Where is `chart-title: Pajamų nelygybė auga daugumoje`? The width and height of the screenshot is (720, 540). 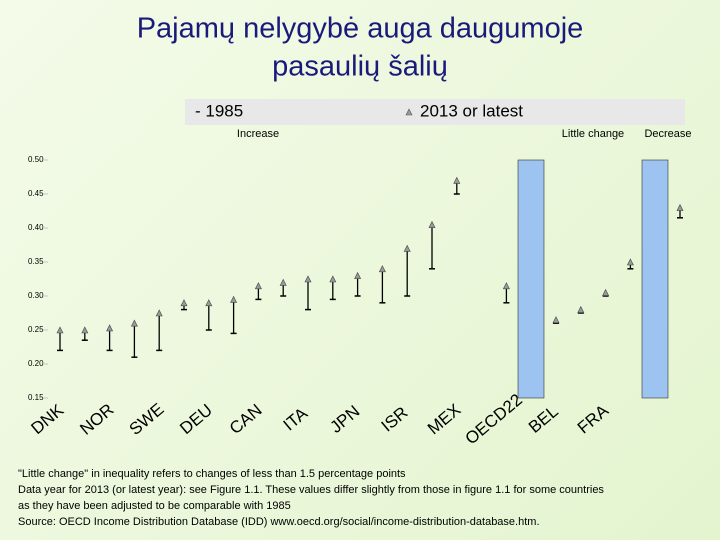
chart-title: Pajamų nelygybė auga daugumoje is located at coordinates (360, 29).